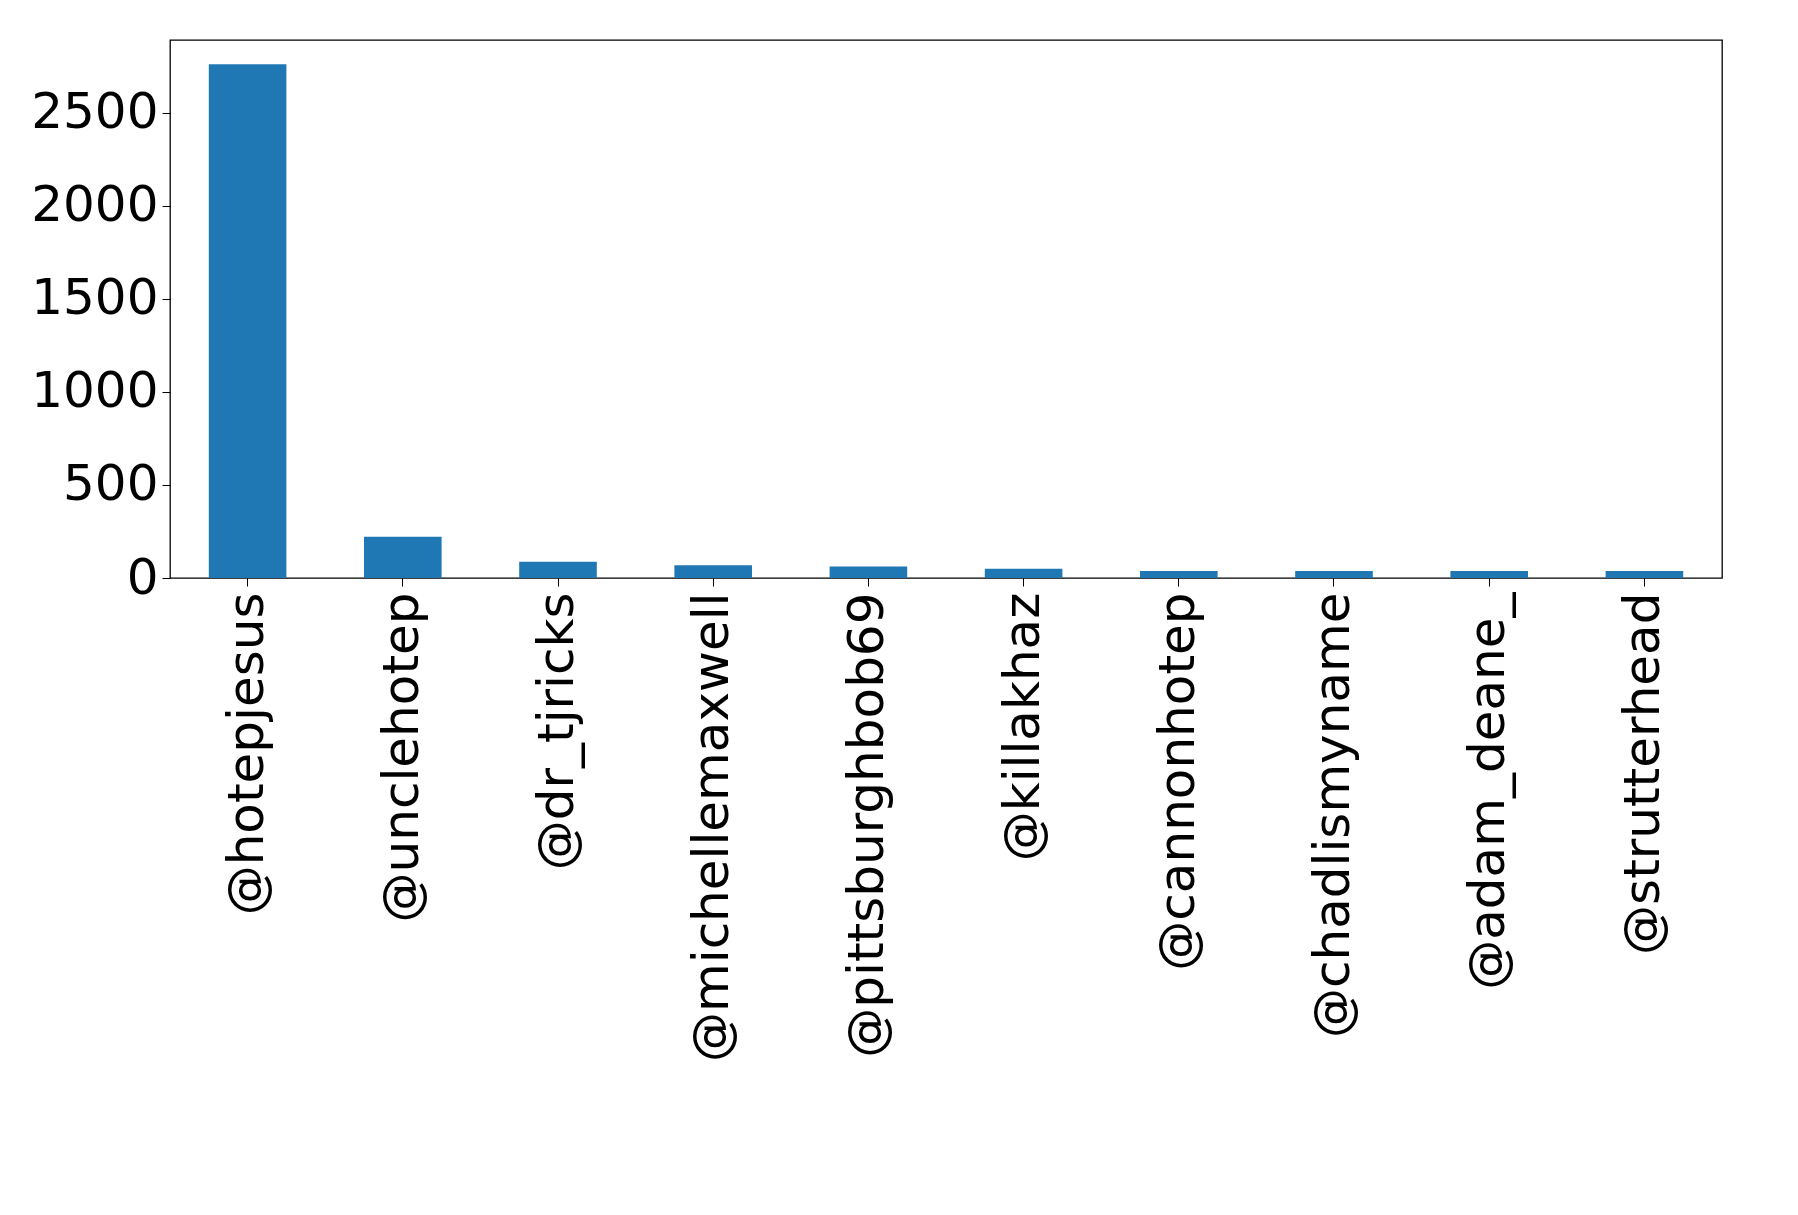 This screenshot has width=1798, height=1215. What do you see at coordinates (711, 827) in the screenshot?
I see `x-tick-label: @michellemaxwell` at bounding box center [711, 827].